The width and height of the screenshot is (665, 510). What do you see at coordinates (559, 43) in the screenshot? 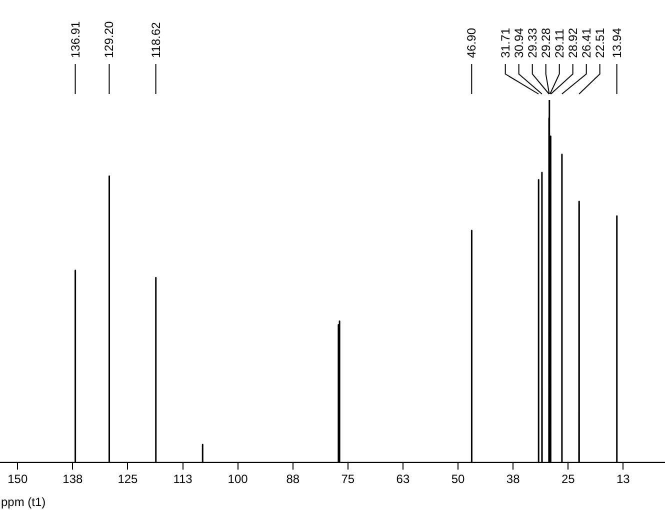
I see `annotation: 29.11` at bounding box center [559, 43].